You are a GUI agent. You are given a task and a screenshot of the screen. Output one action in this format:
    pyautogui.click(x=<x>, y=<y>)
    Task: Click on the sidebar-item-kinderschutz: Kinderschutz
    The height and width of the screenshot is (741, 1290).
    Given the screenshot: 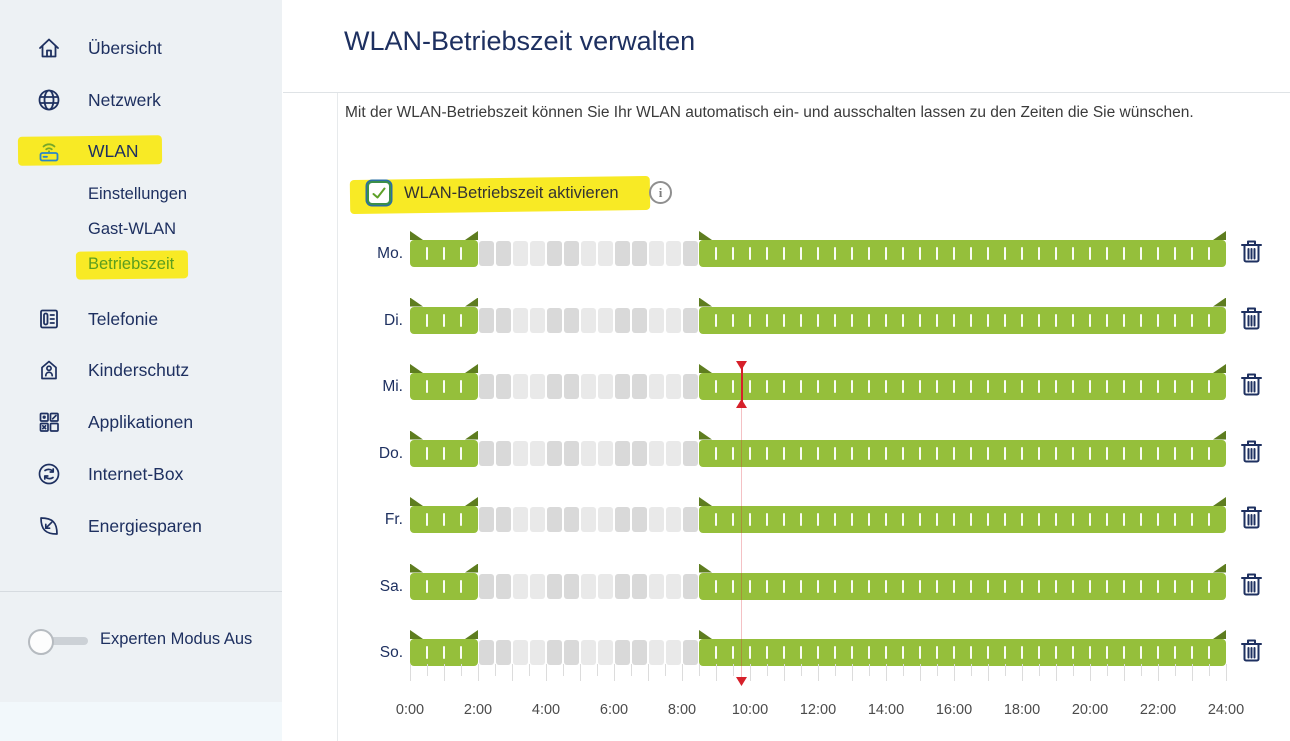 What is the action you would take?
    pyautogui.click(x=141, y=374)
    